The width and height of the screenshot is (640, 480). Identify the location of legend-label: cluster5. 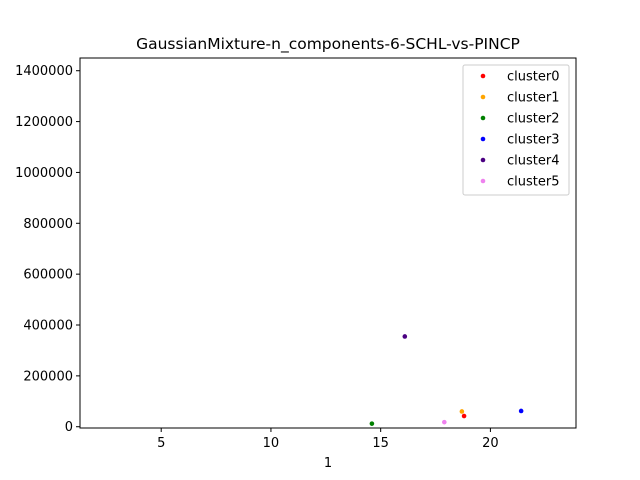
(533, 182).